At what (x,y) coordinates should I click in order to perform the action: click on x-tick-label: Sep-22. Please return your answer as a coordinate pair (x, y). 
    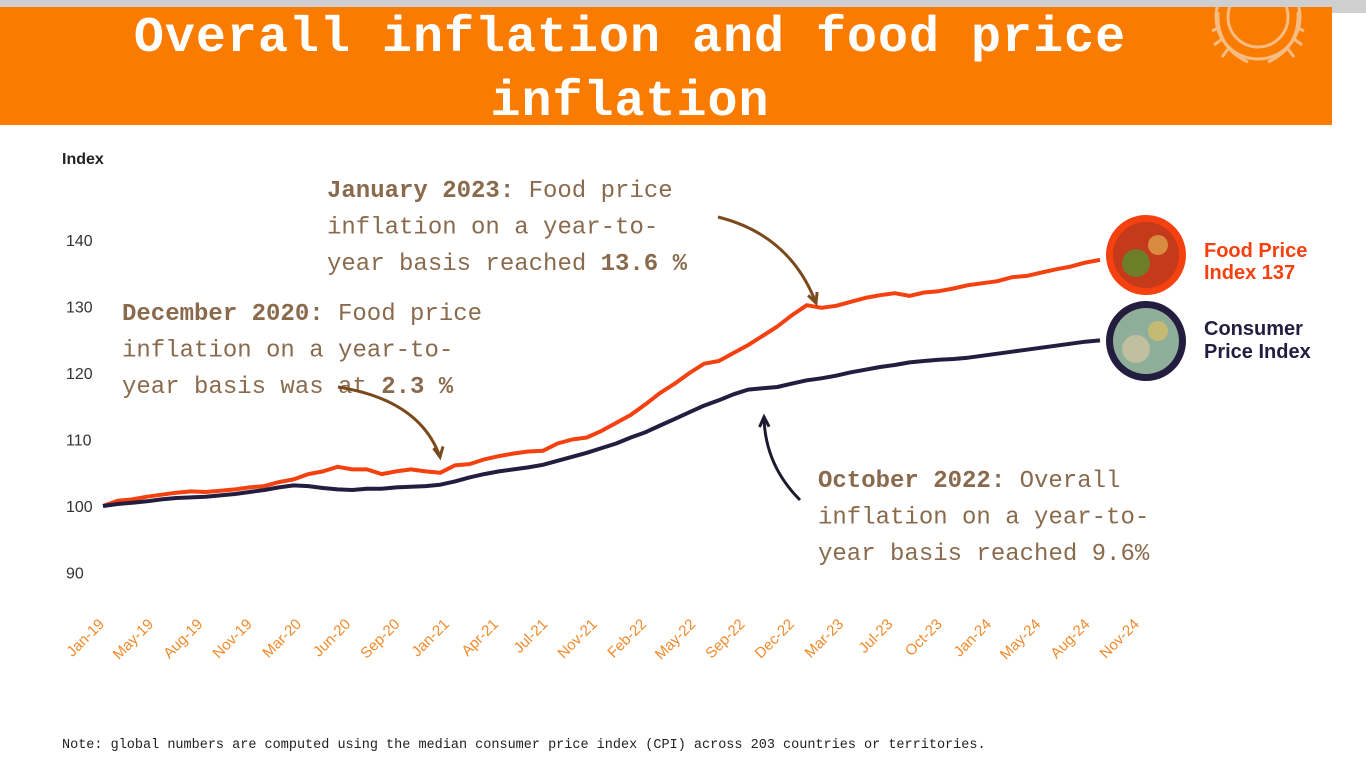
    Looking at the image, I should click on (725, 639).